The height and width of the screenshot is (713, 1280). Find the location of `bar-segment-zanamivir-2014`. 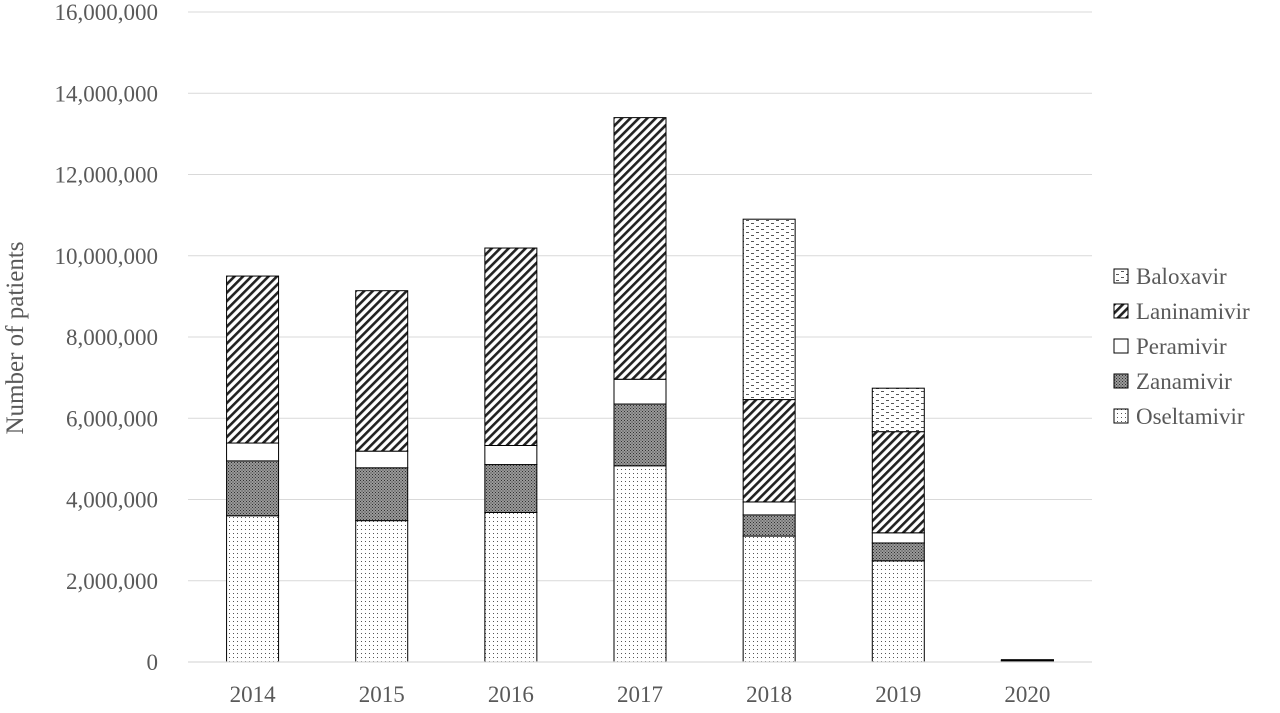

bar-segment-zanamivir-2014 is located at coordinates (253, 488).